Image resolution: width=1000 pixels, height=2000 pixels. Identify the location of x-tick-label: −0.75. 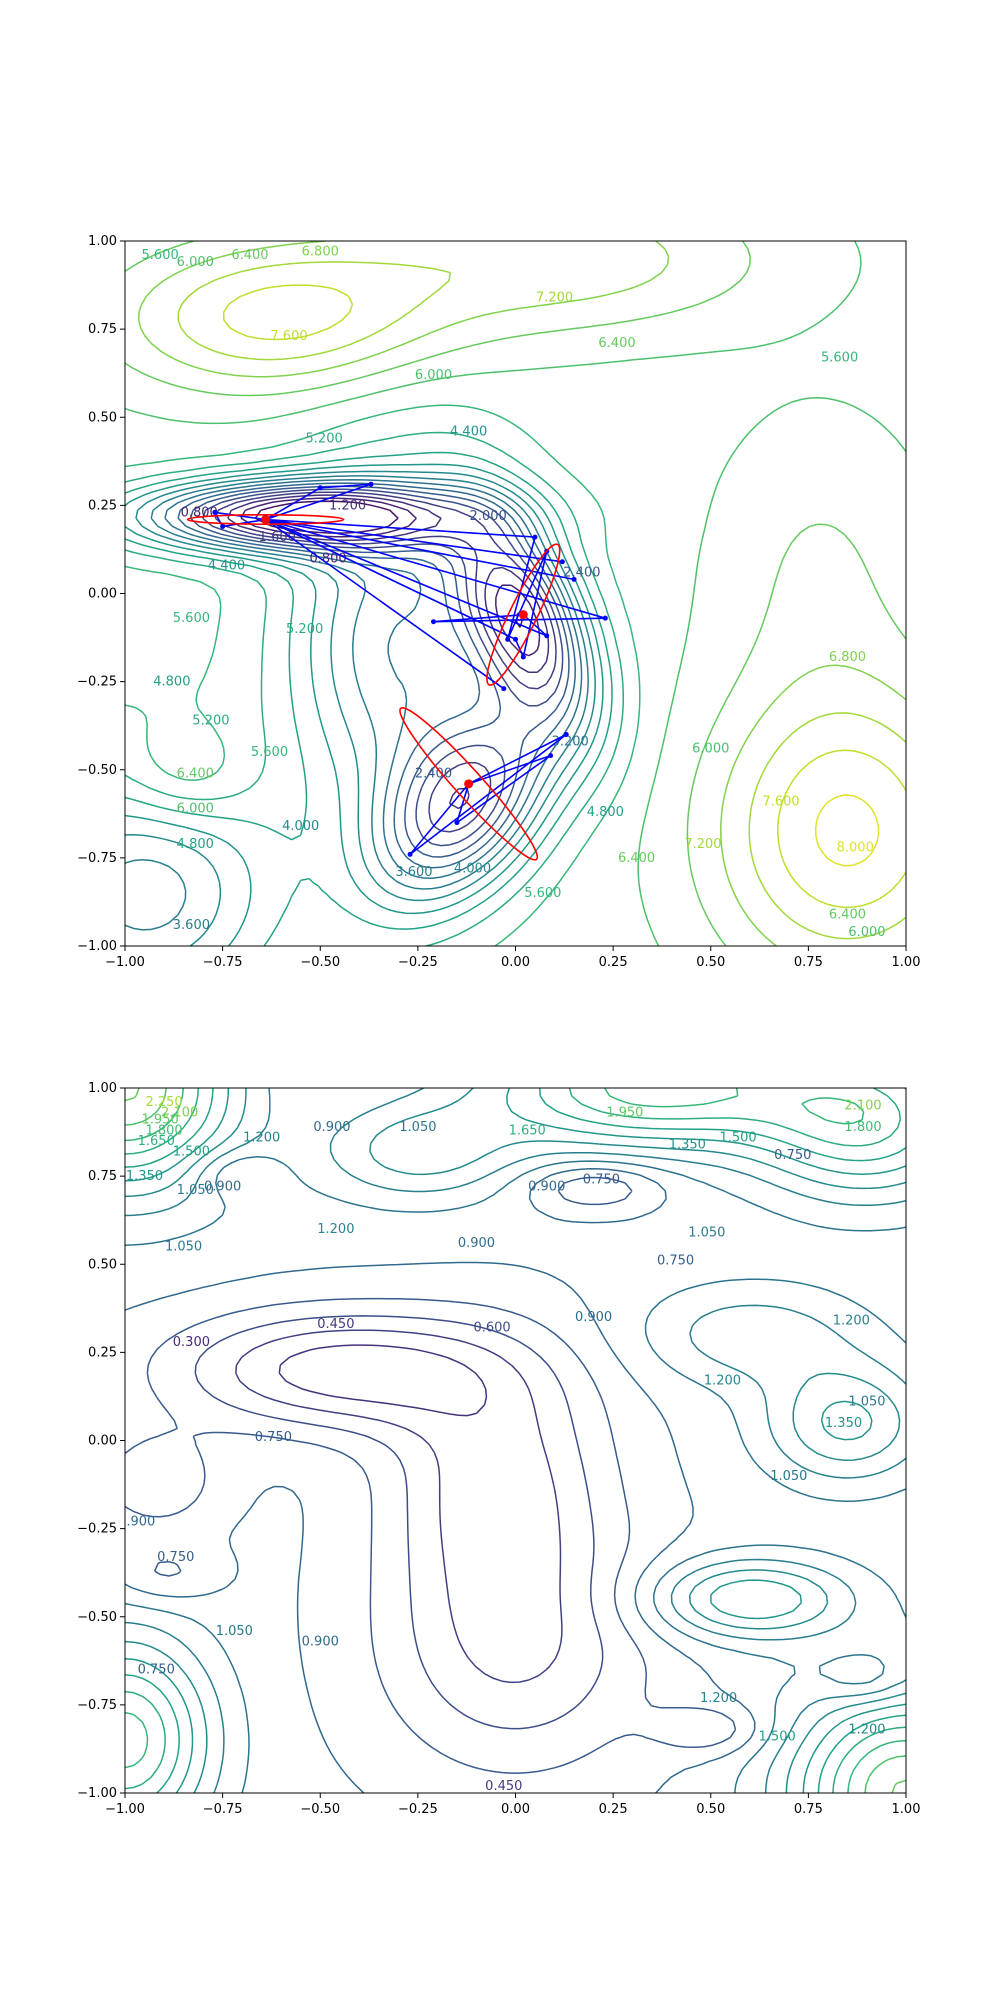
(223, 1809).